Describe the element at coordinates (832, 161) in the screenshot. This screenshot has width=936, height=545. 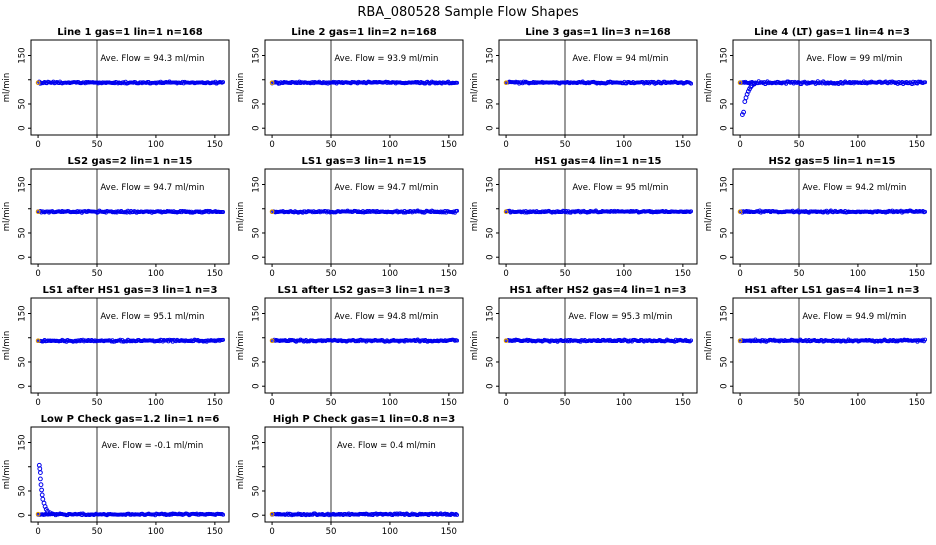
I see `panel-title: HS2 gas=5 lin=1 n=15` at that location.